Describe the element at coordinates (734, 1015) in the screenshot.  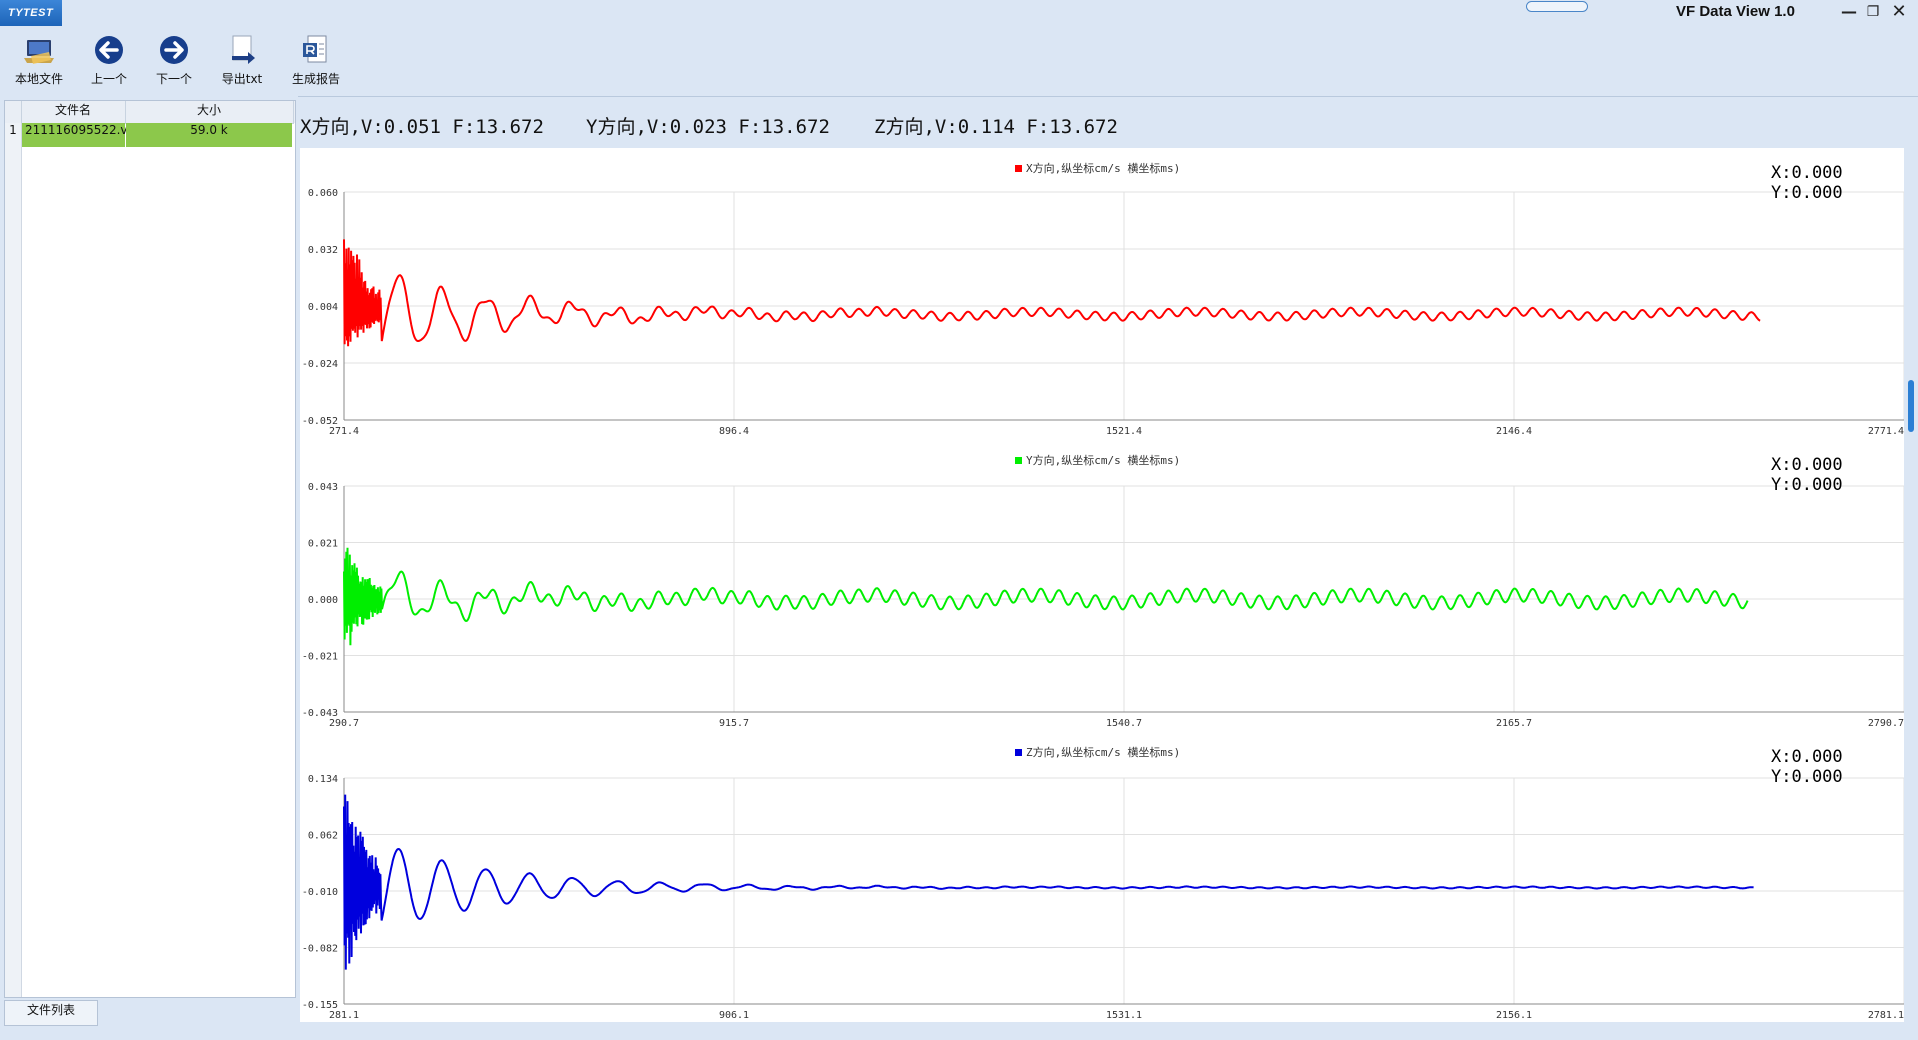
I see `x-tick-label: 906.1` at that location.